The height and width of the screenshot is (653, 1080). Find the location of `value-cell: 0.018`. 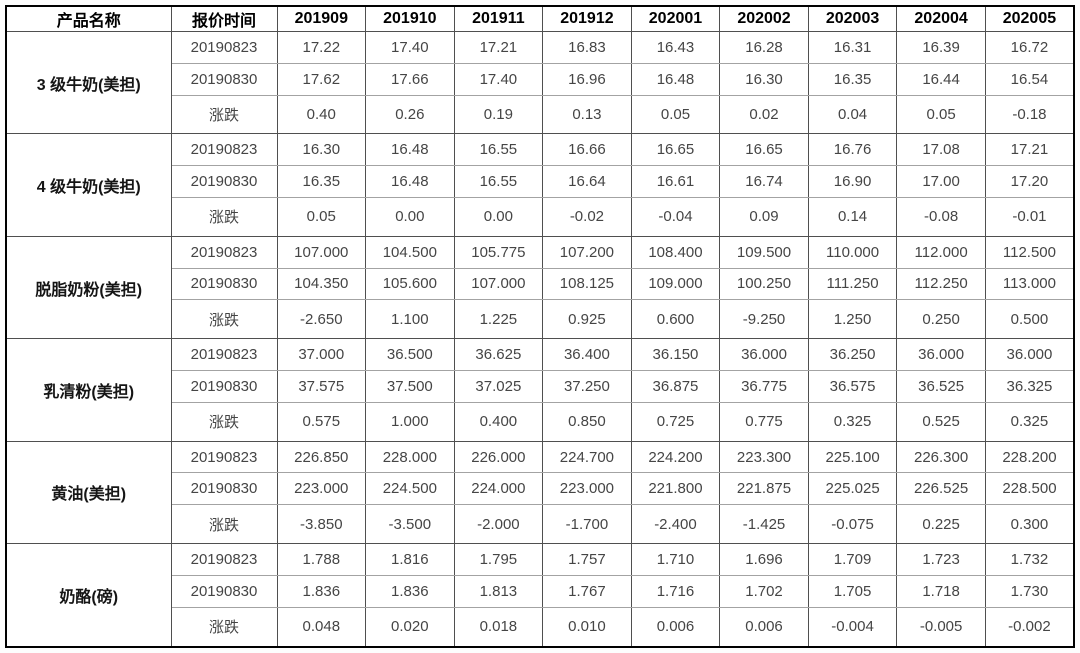

value-cell: 0.018 is located at coordinates (498, 627).